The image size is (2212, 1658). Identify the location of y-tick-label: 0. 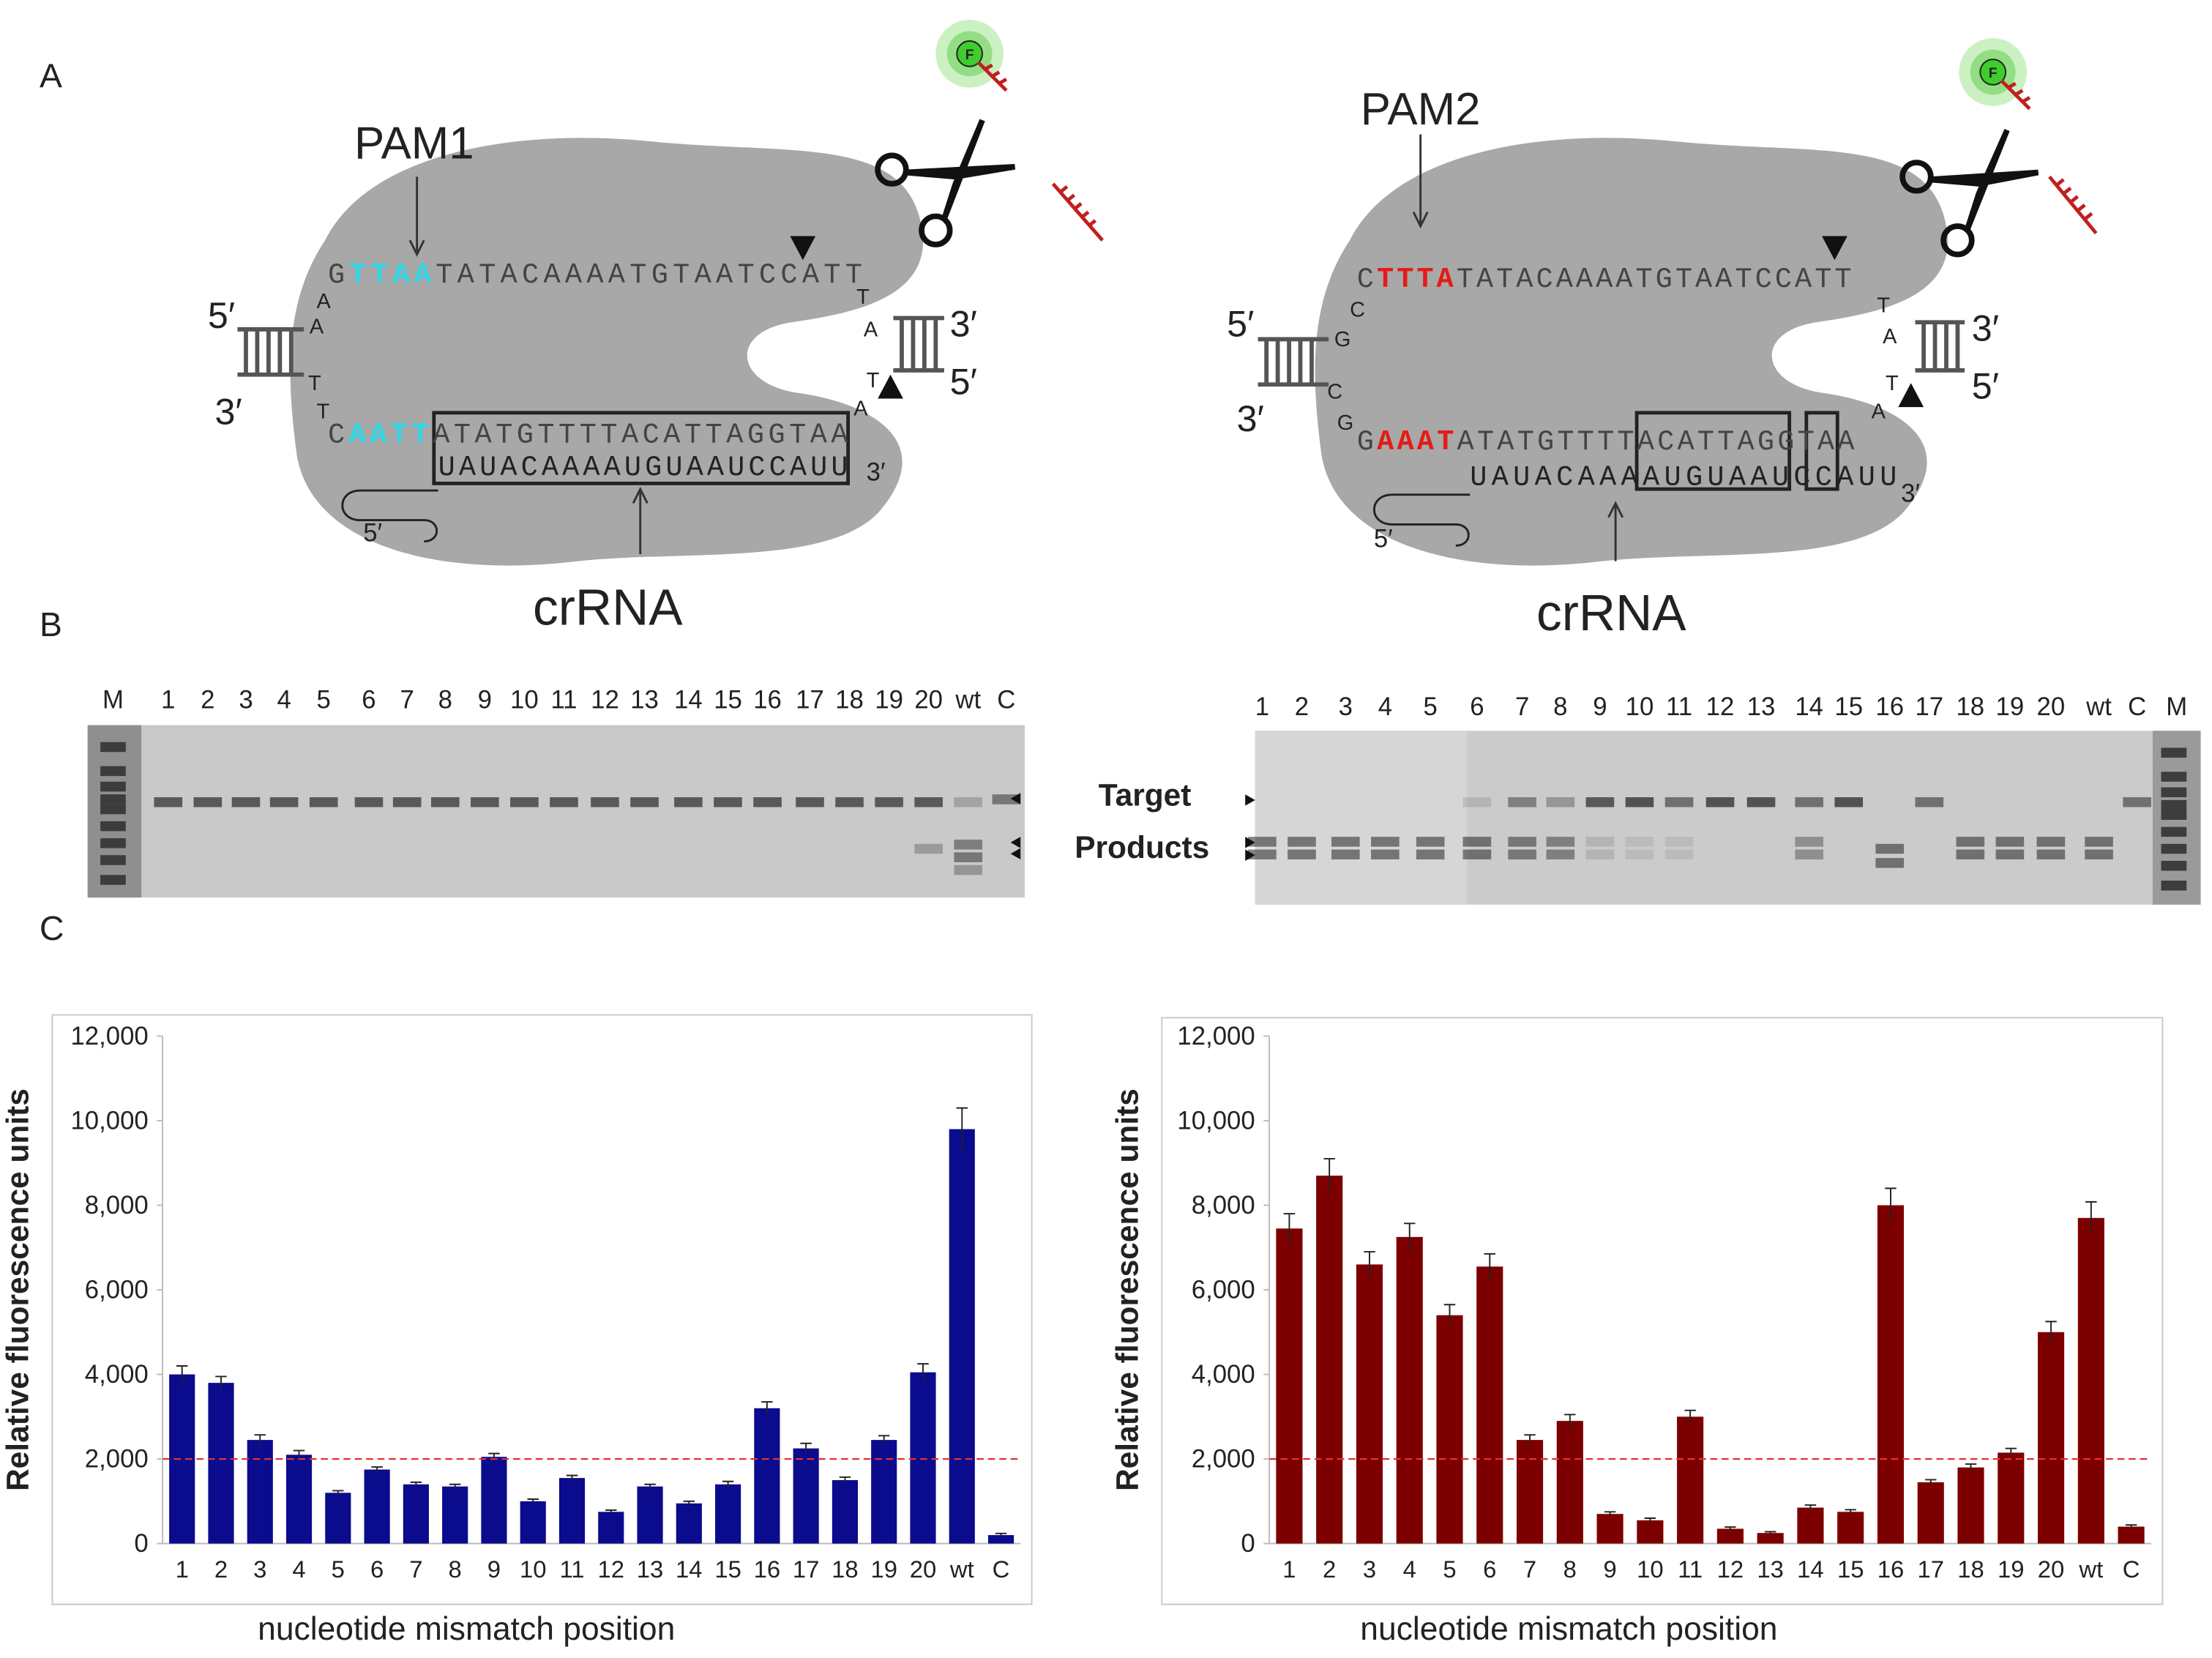
(141, 1544).